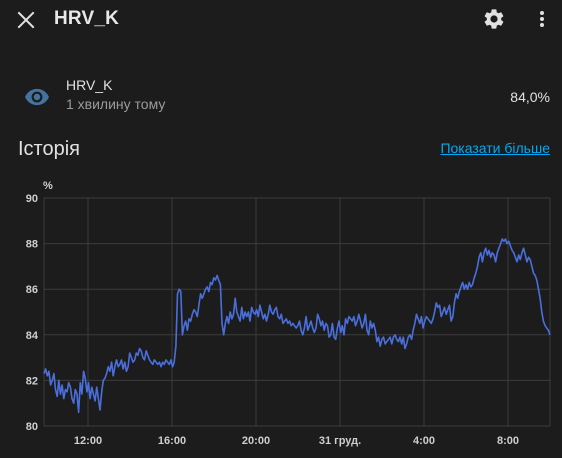  I want to click on eye-icon, so click(37, 97).